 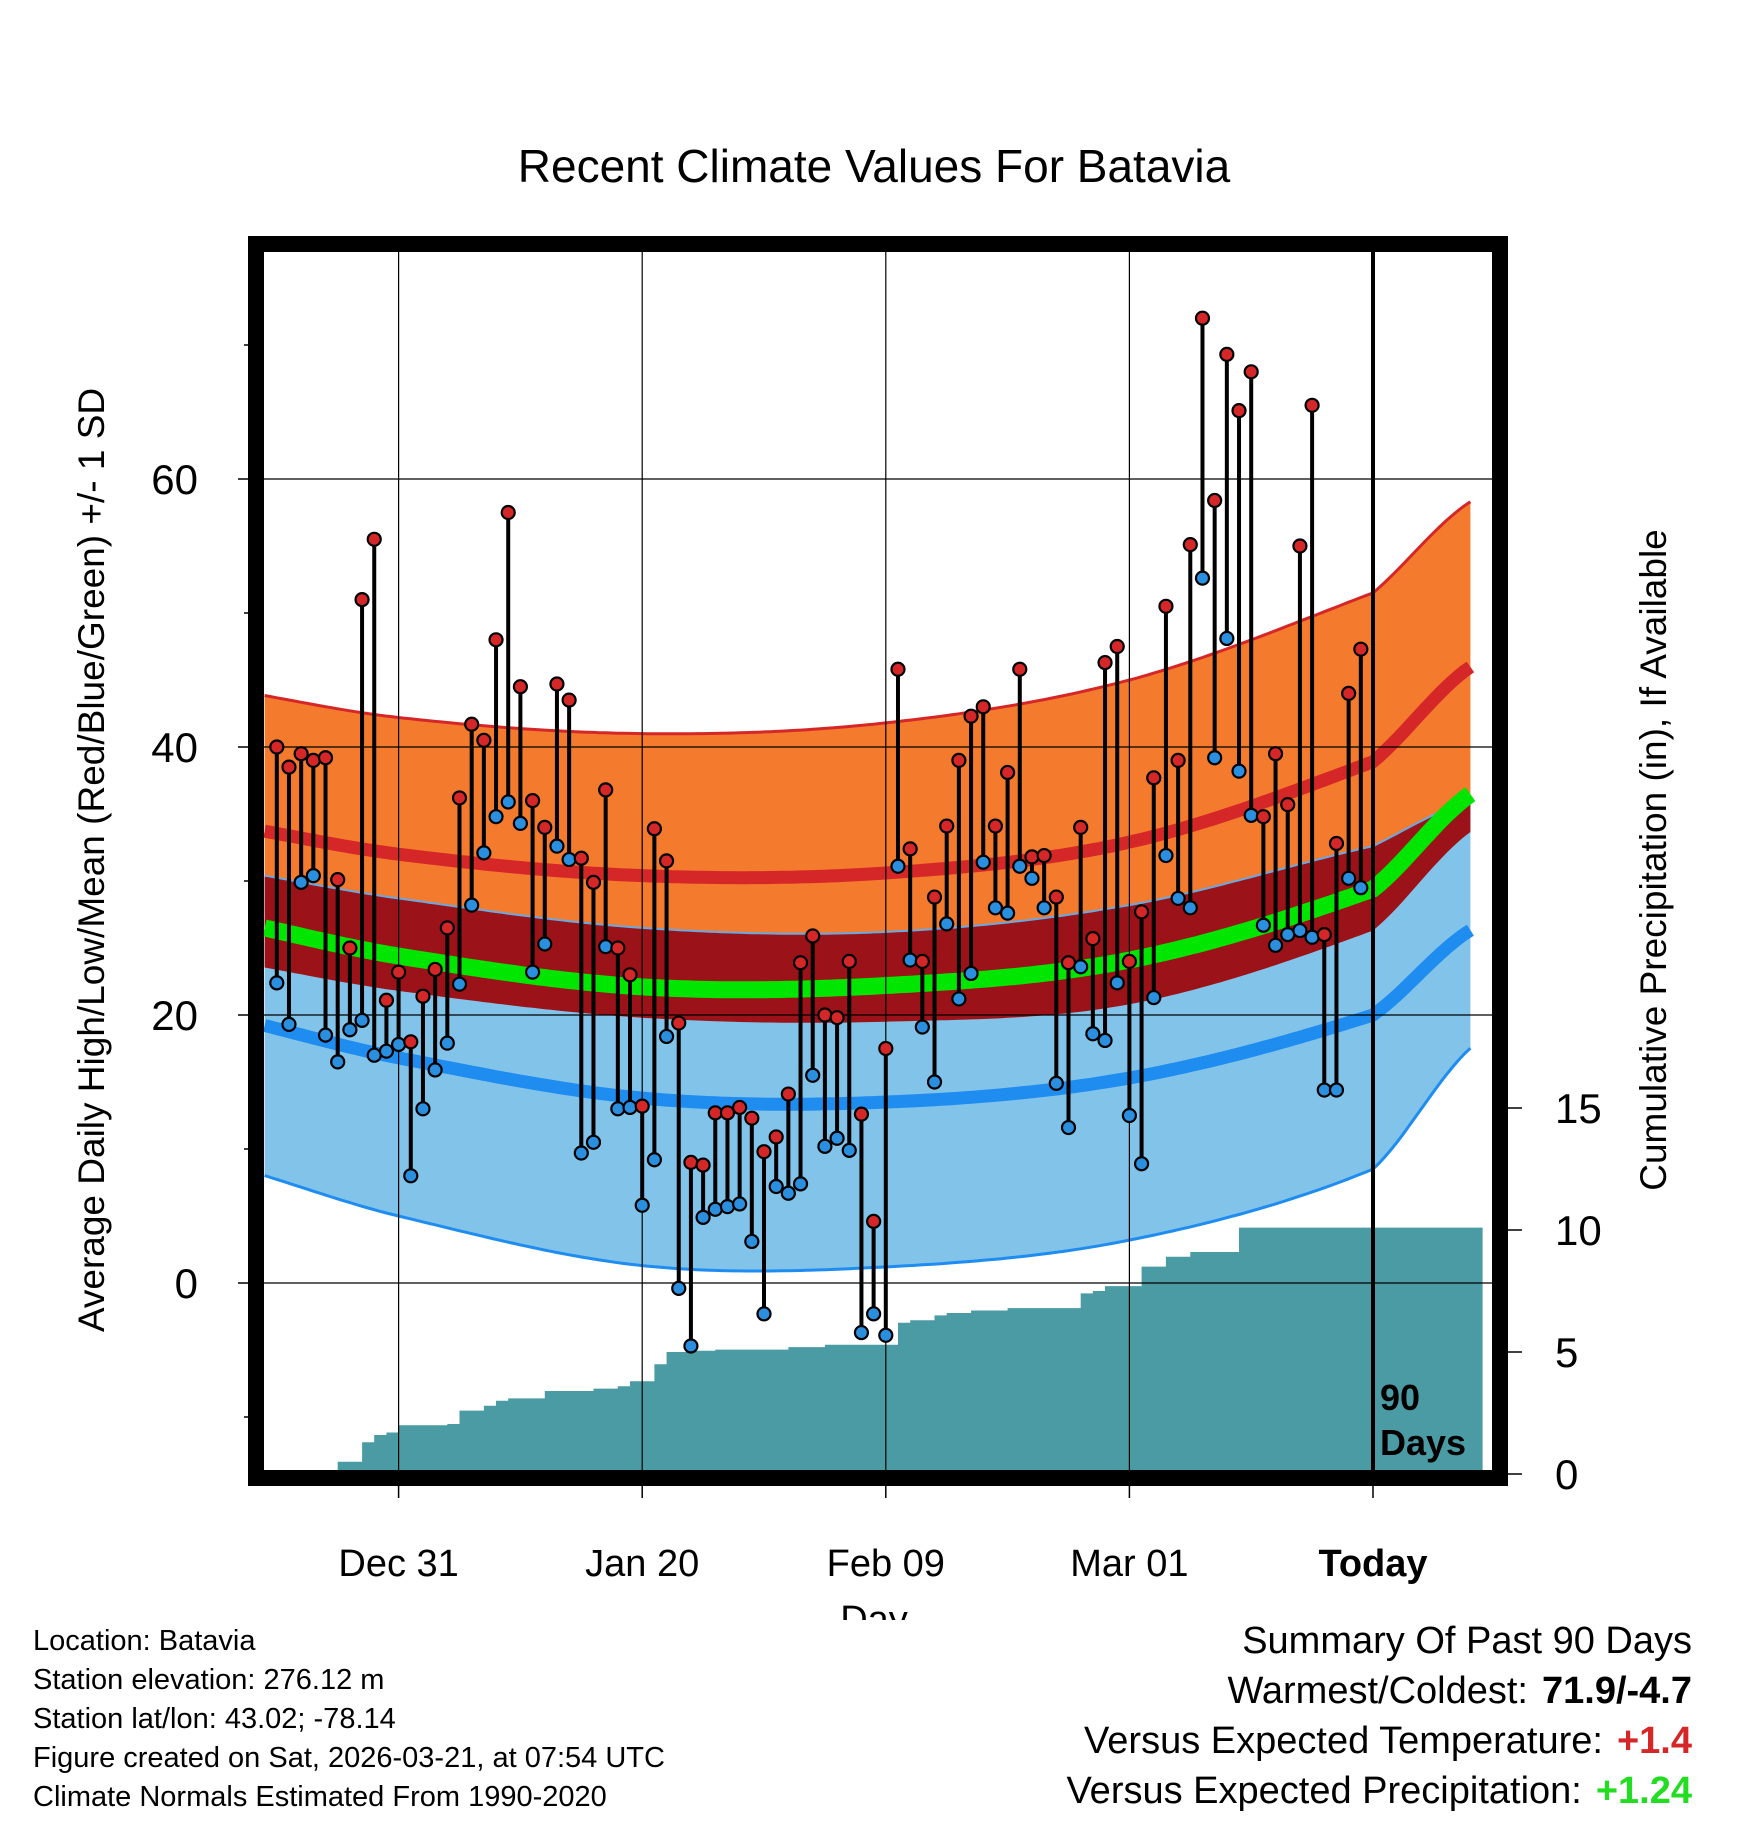 I want to click on y-tick-label: 40, so click(x=174, y=747).